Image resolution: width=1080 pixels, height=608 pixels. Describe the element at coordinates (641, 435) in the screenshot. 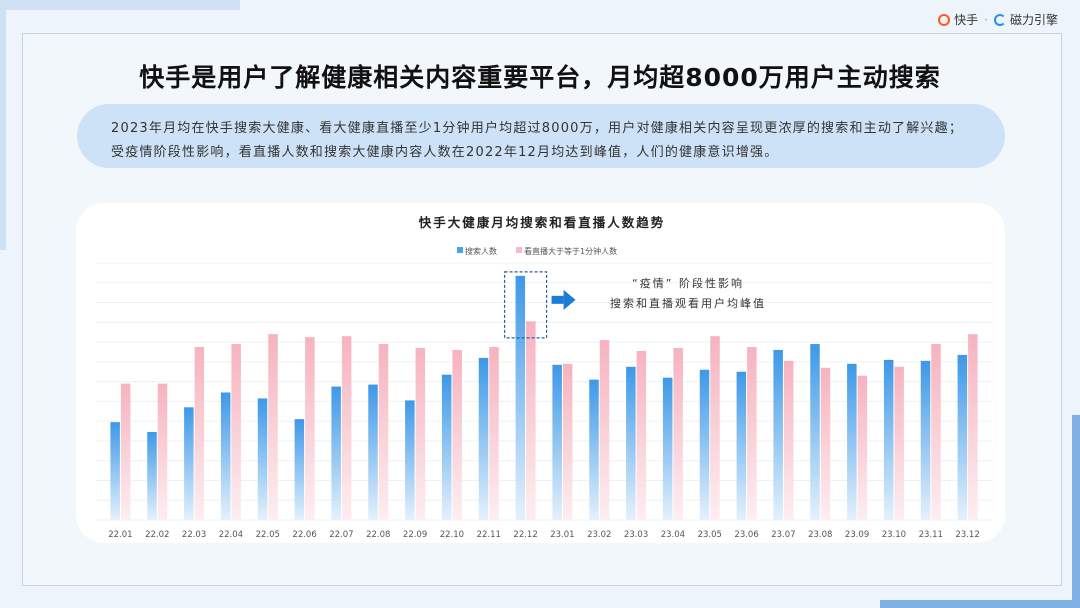

I see `bar-live-23.03` at that location.